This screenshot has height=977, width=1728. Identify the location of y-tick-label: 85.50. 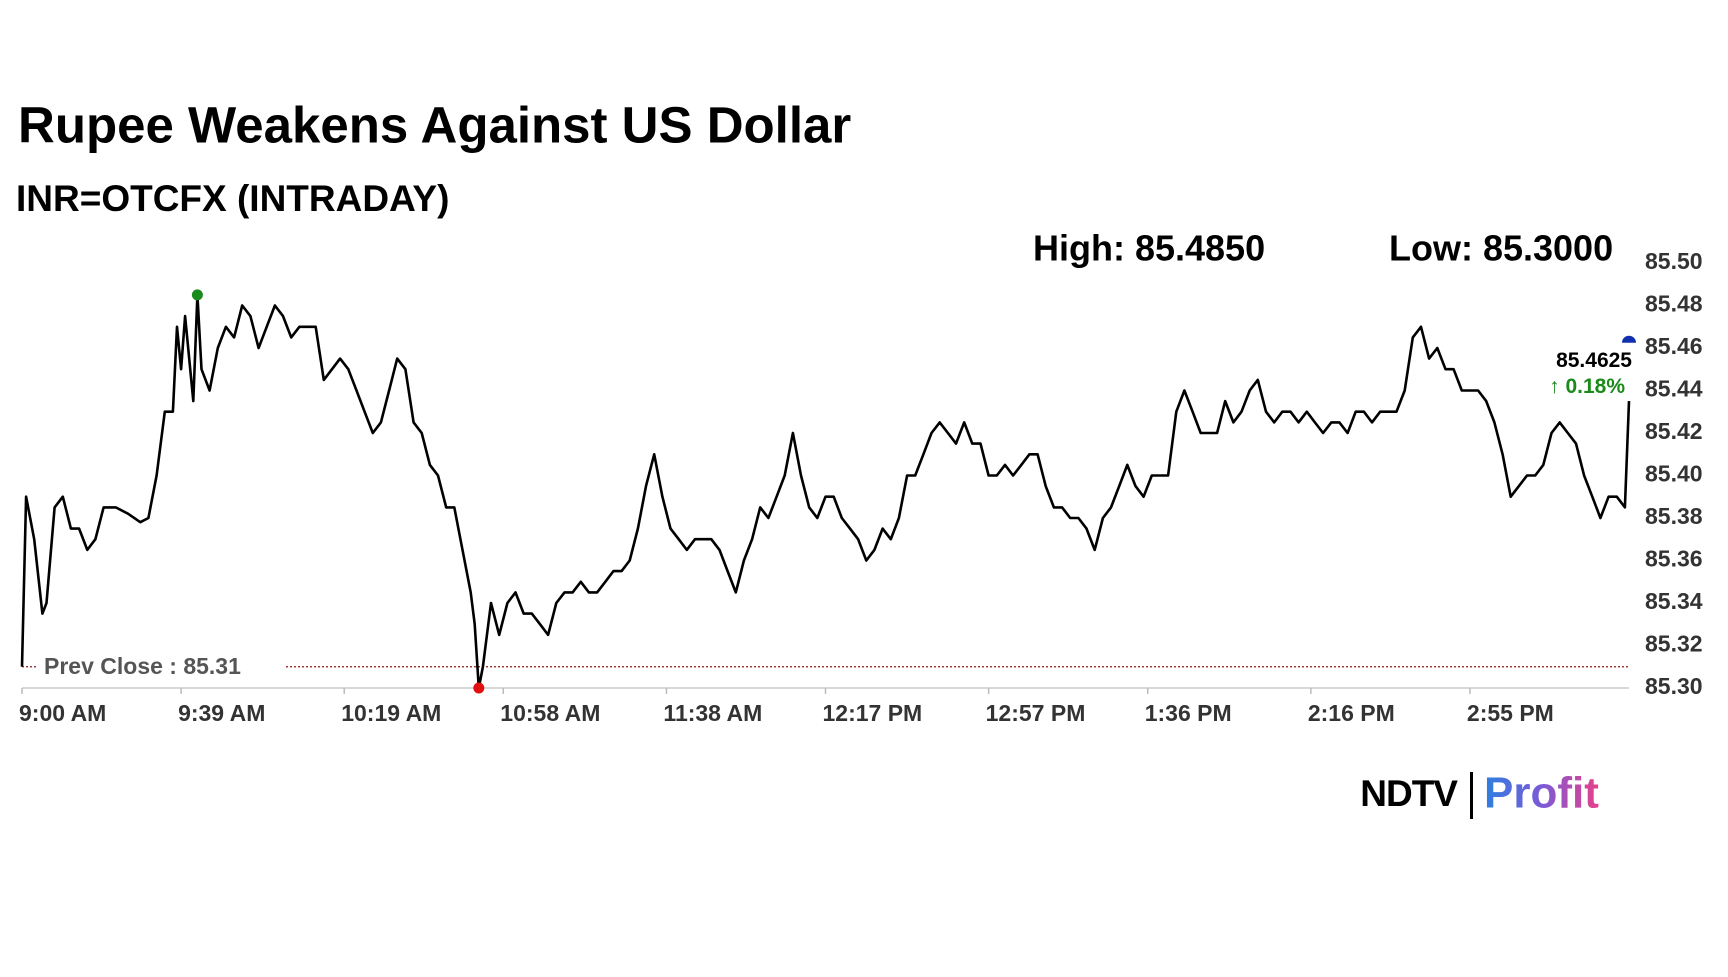
(1674, 261).